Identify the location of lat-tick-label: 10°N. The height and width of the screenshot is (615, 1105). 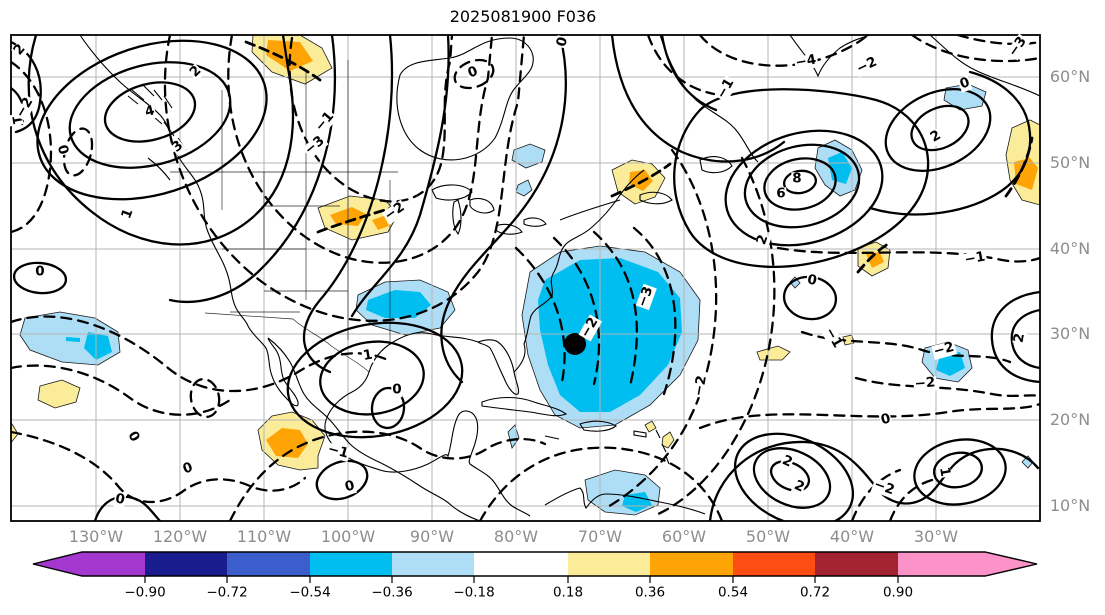
(1070, 505).